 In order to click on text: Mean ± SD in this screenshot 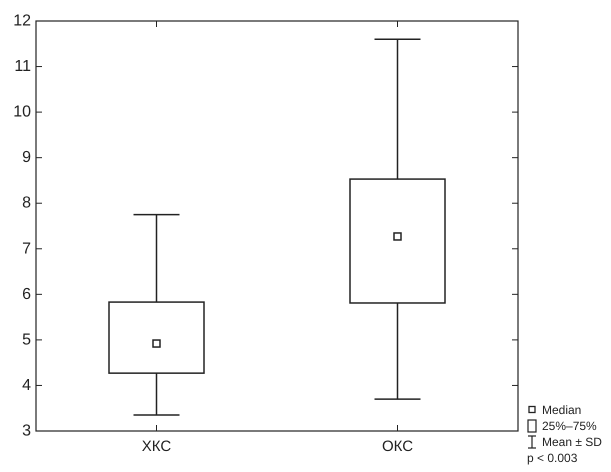, I will do `click(572, 442)`.